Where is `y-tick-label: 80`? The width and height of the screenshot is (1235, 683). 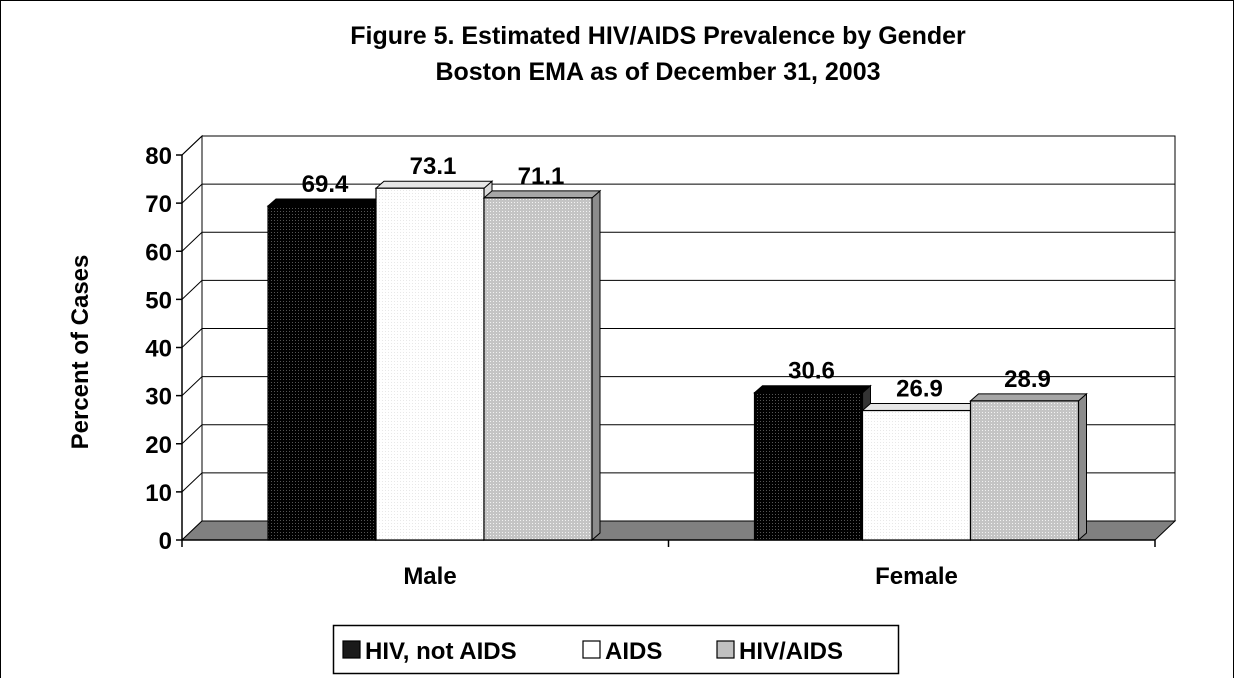
y-tick-label: 80 is located at coordinates (158, 156).